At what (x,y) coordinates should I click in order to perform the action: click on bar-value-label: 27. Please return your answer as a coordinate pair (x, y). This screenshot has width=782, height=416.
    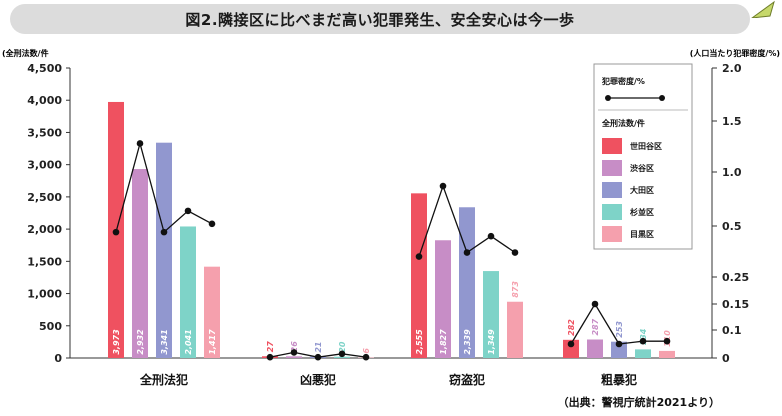
    Looking at the image, I should click on (270, 347).